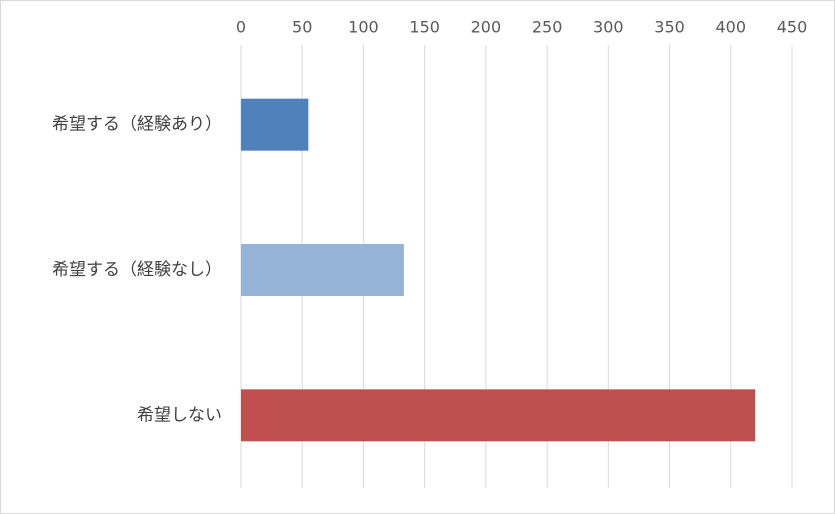 Image resolution: width=835 pixels, height=514 pixels. I want to click on y-tick-label: 希望しない, so click(179, 415).